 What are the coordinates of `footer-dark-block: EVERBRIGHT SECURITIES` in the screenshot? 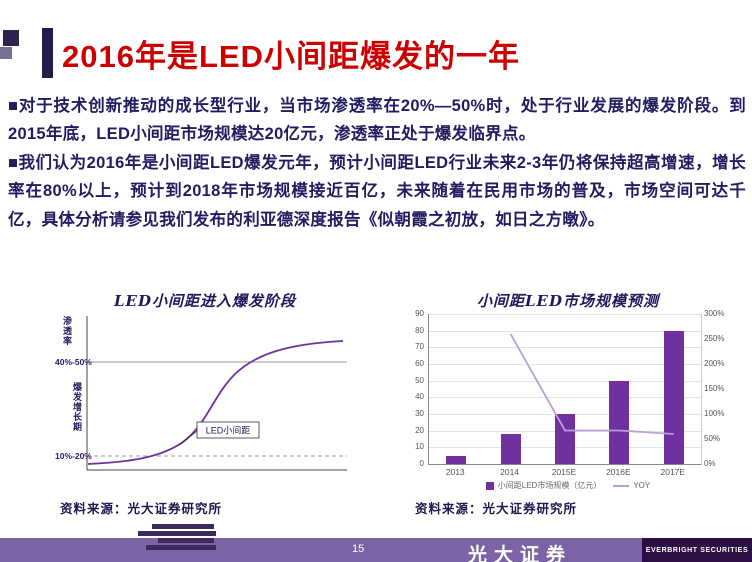 It's located at (697, 550).